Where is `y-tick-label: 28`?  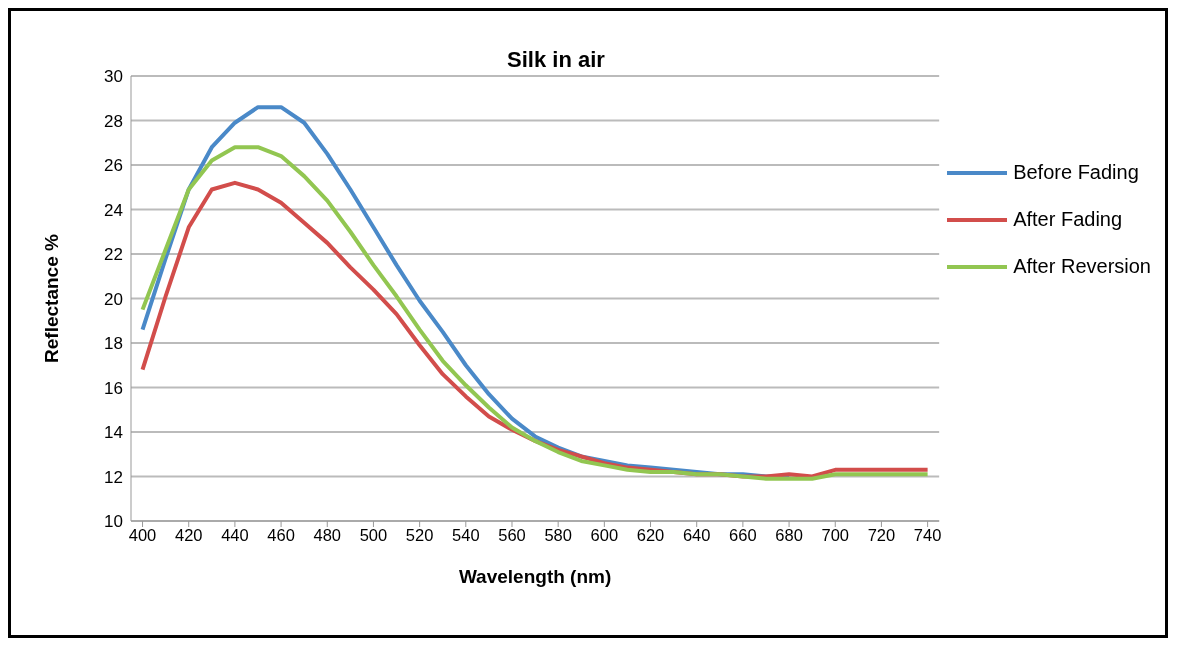 y-tick-label: 28 is located at coordinates (113, 121).